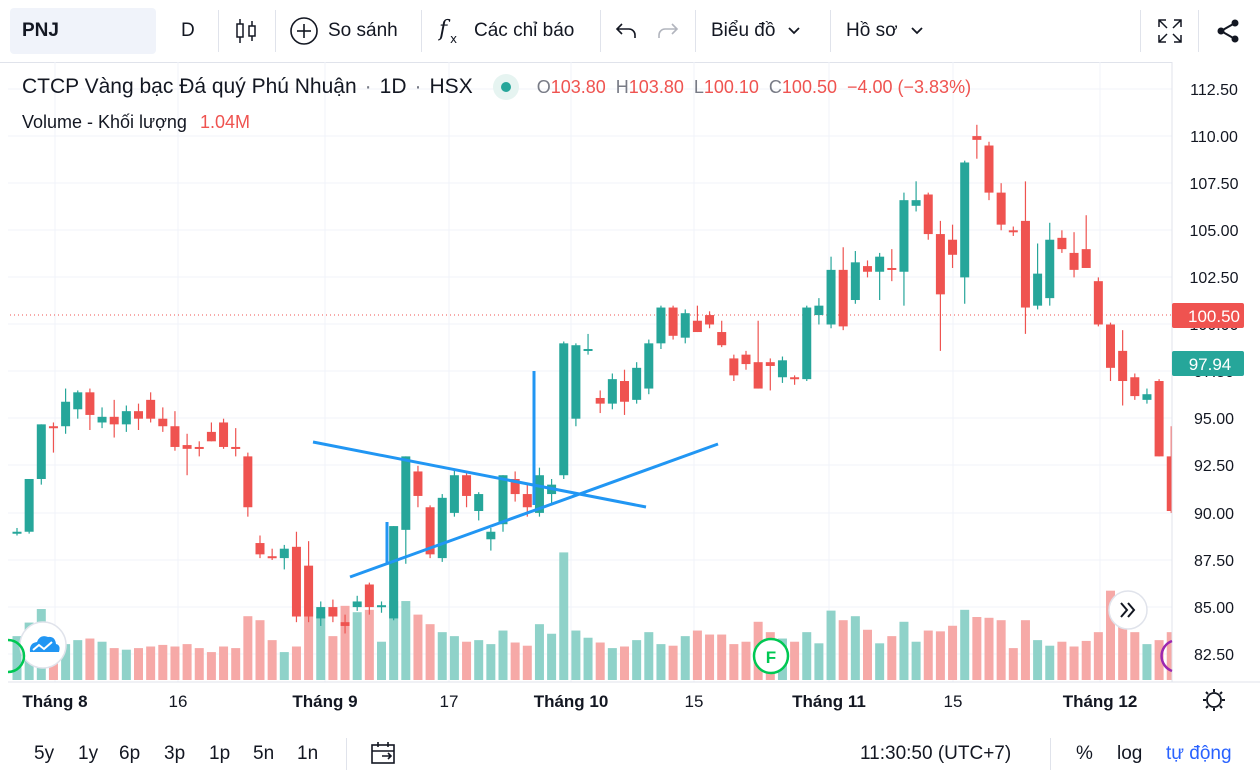  I want to click on divider, so click(1050, 754).